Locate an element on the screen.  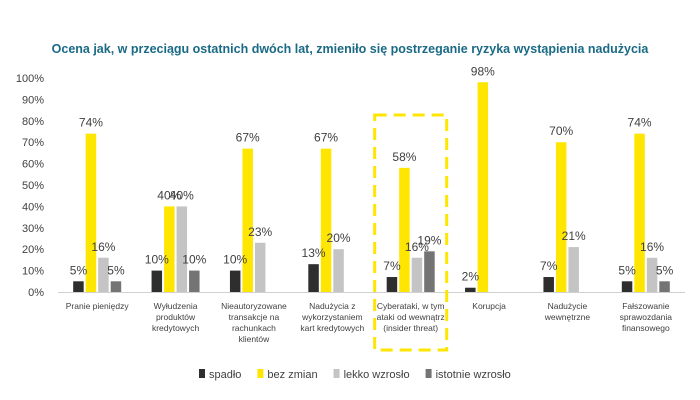
y-tick-label: 40% is located at coordinates (33, 207).